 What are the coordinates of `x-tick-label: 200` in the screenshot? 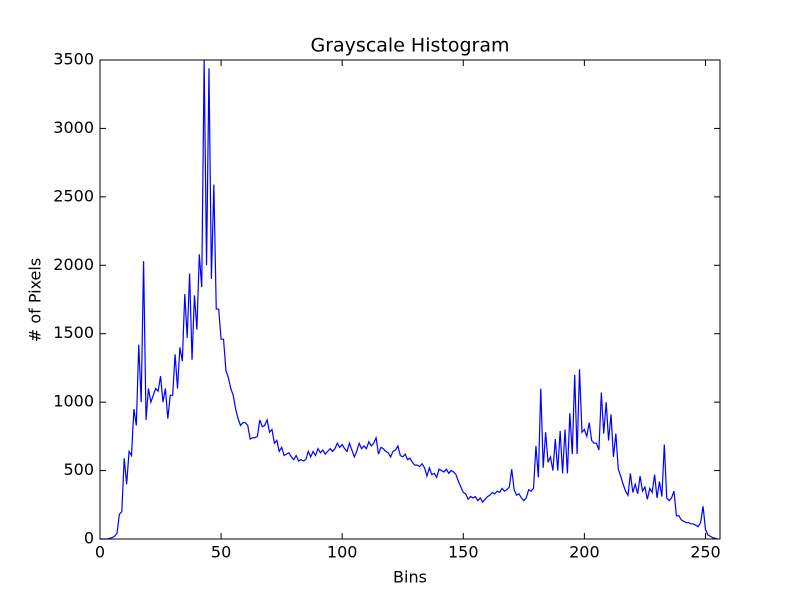 It's located at (584, 552).